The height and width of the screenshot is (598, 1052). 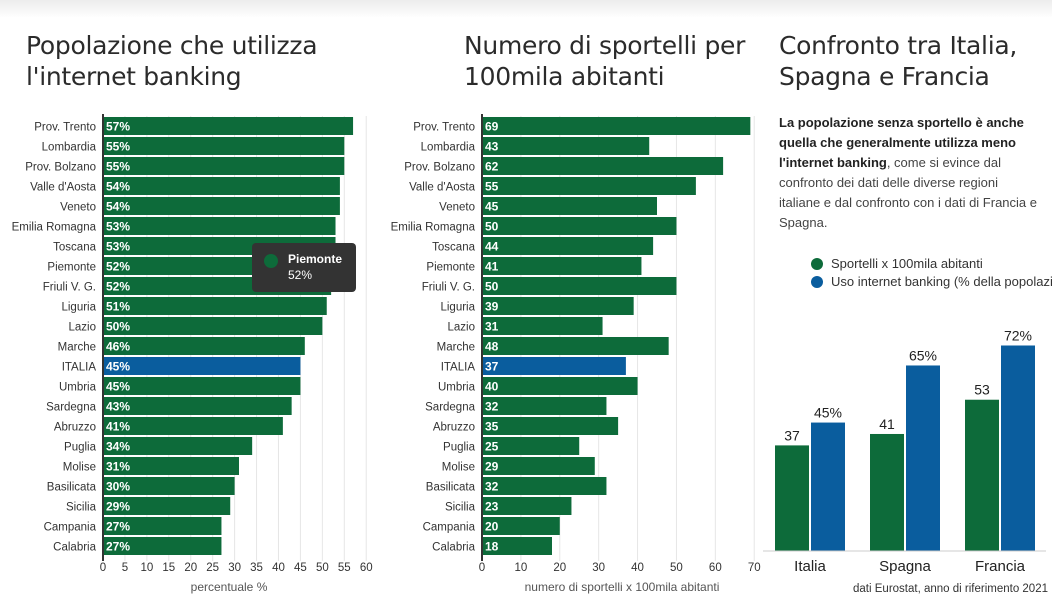 What do you see at coordinates (492, 347) in the screenshot?
I see `bar-label-1-11: 48` at bounding box center [492, 347].